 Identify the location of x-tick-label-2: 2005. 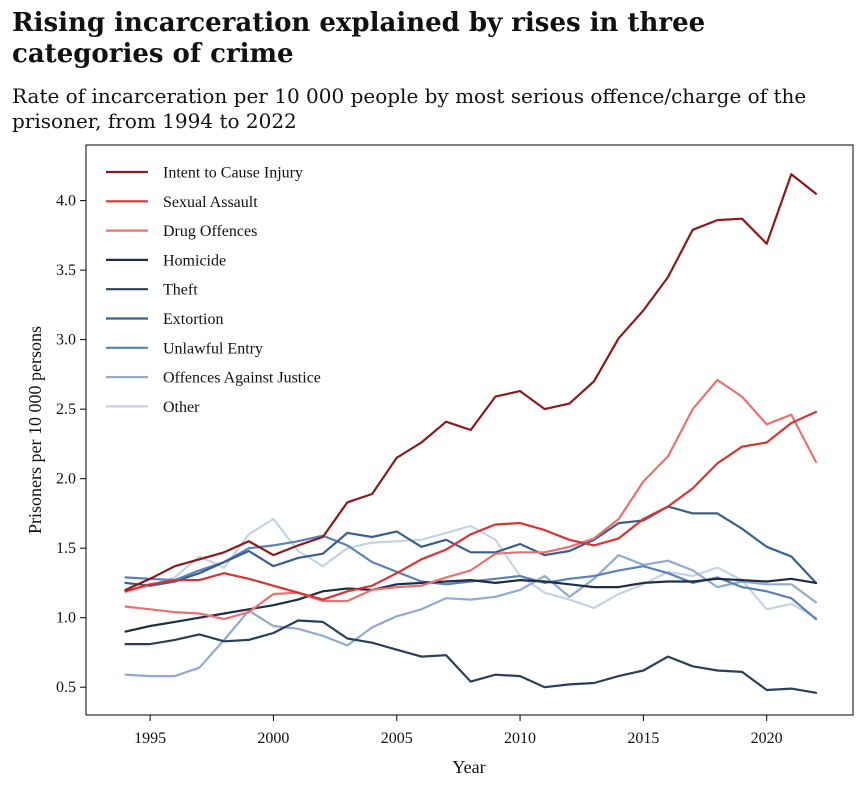
(397, 738).